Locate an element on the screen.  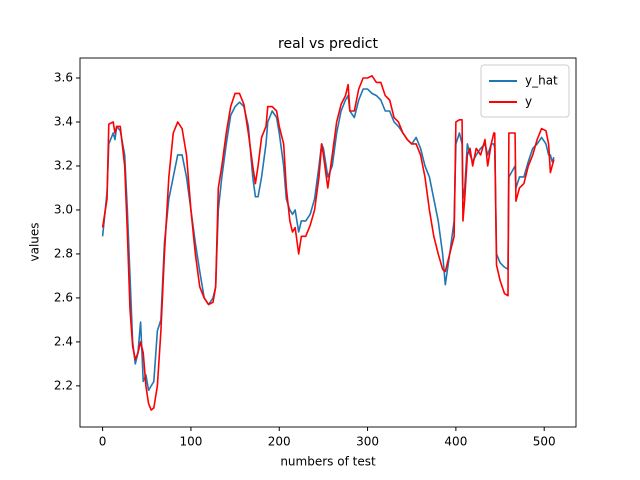
x-tick-label: 200 is located at coordinates (279, 442).